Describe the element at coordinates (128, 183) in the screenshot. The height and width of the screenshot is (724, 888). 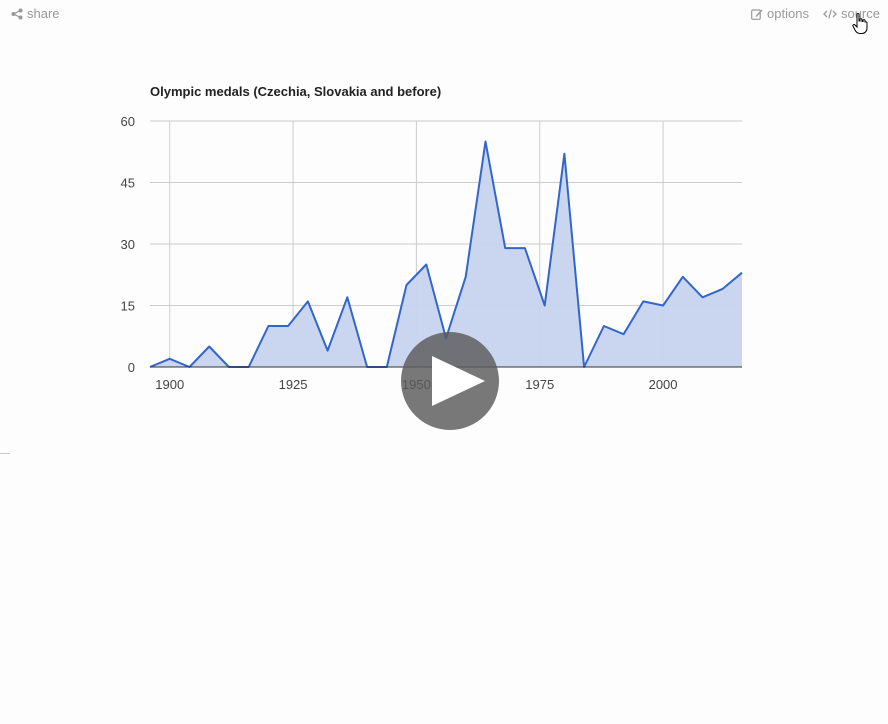
I see `y-tick-label: 45` at that location.